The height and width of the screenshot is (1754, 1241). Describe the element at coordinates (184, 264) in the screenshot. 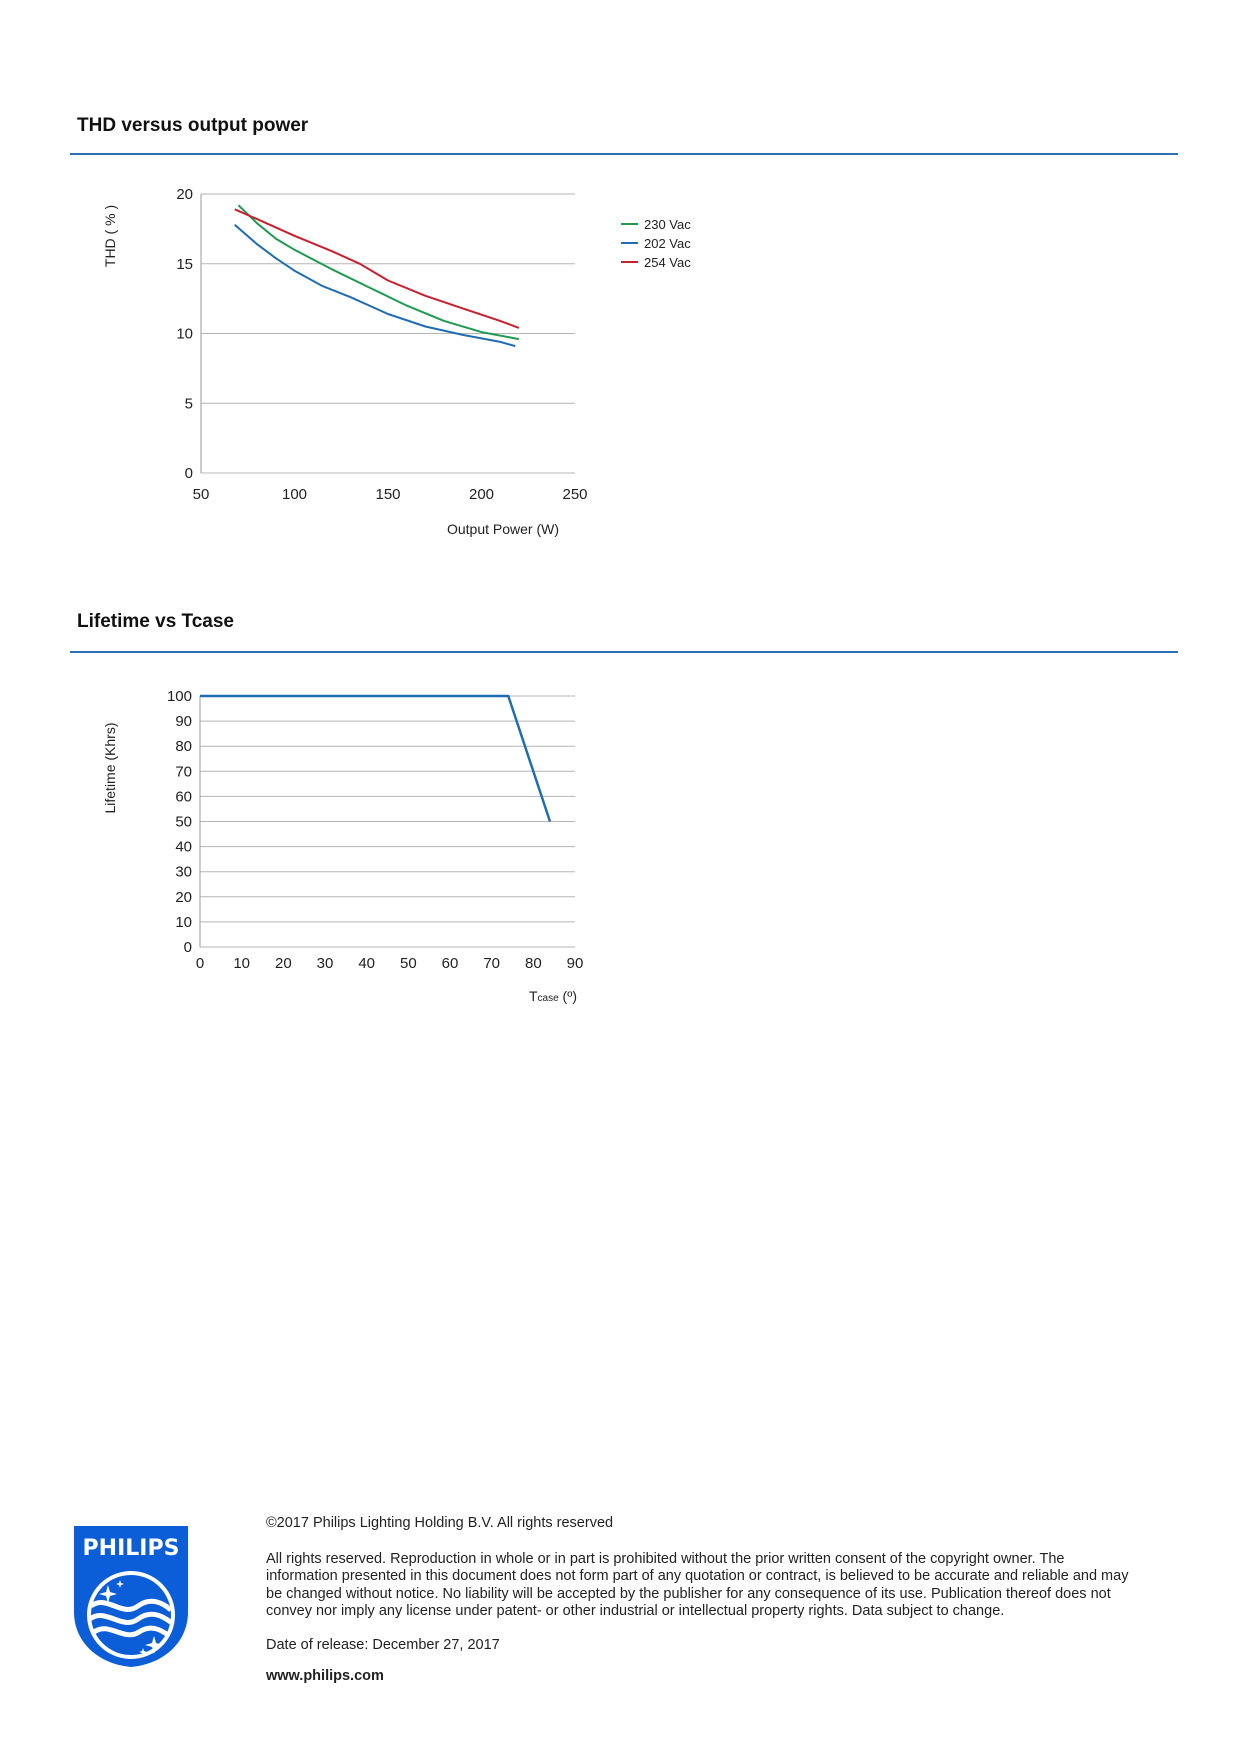

I see `y-tick-label: 15` at that location.